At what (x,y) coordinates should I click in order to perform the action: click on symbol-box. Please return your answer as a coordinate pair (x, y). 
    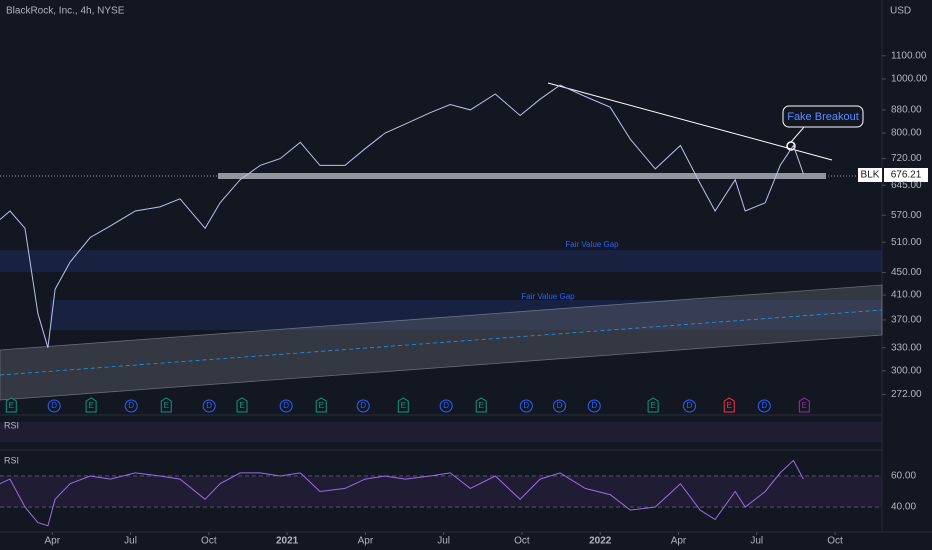
    Looking at the image, I should click on (870, 175).